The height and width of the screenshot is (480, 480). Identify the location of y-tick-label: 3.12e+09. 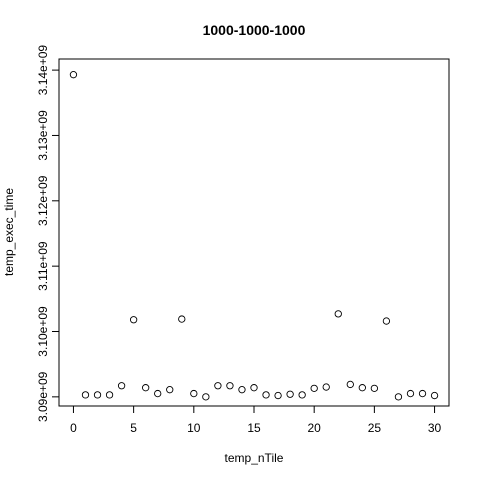
(43, 200).